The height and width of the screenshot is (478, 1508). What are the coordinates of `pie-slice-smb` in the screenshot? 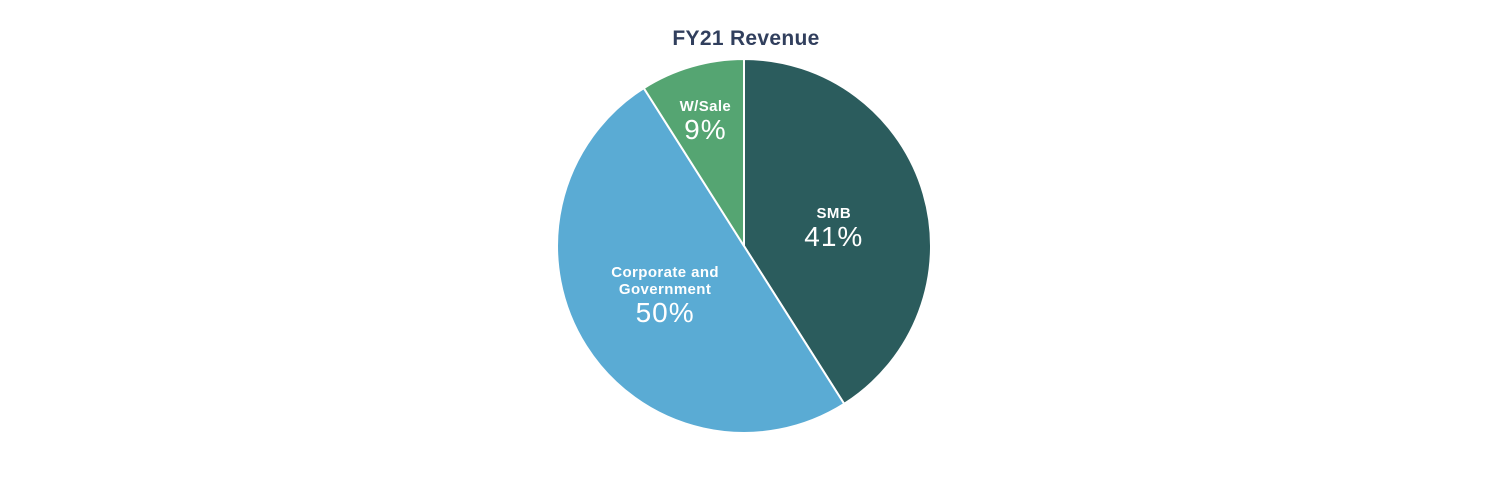 It's located at (837, 231).